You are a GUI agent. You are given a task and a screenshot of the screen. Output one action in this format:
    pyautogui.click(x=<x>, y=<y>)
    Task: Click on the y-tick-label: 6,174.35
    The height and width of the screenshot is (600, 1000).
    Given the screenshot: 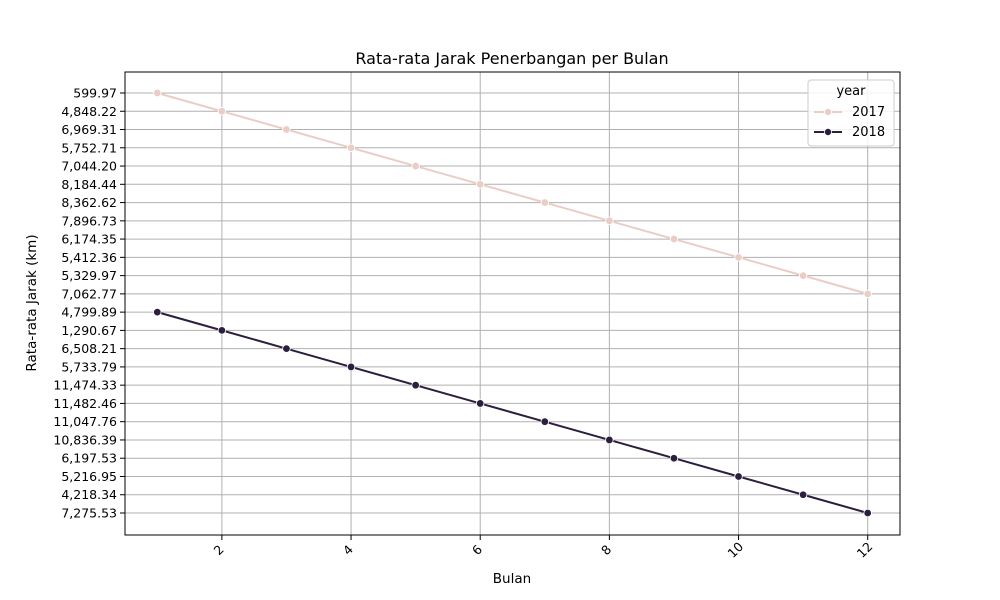 What is the action you would take?
    pyautogui.click(x=89, y=239)
    